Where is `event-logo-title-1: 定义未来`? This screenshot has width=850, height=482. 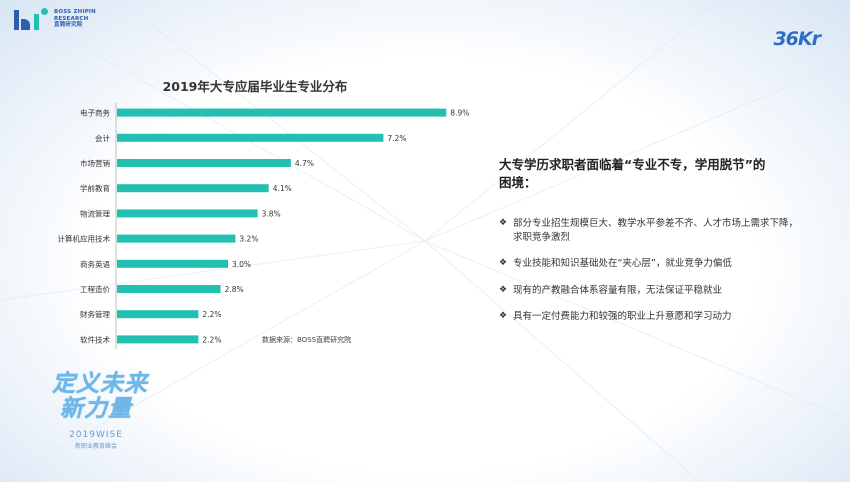 event-logo-title-1: 定义未来 is located at coordinates (100, 384).